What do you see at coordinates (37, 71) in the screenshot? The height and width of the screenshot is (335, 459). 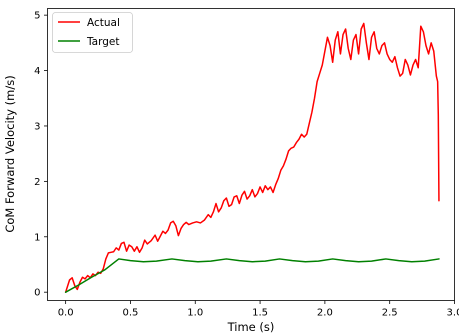 I see `y-tick-label: 4` at bounding box center [37, 71].